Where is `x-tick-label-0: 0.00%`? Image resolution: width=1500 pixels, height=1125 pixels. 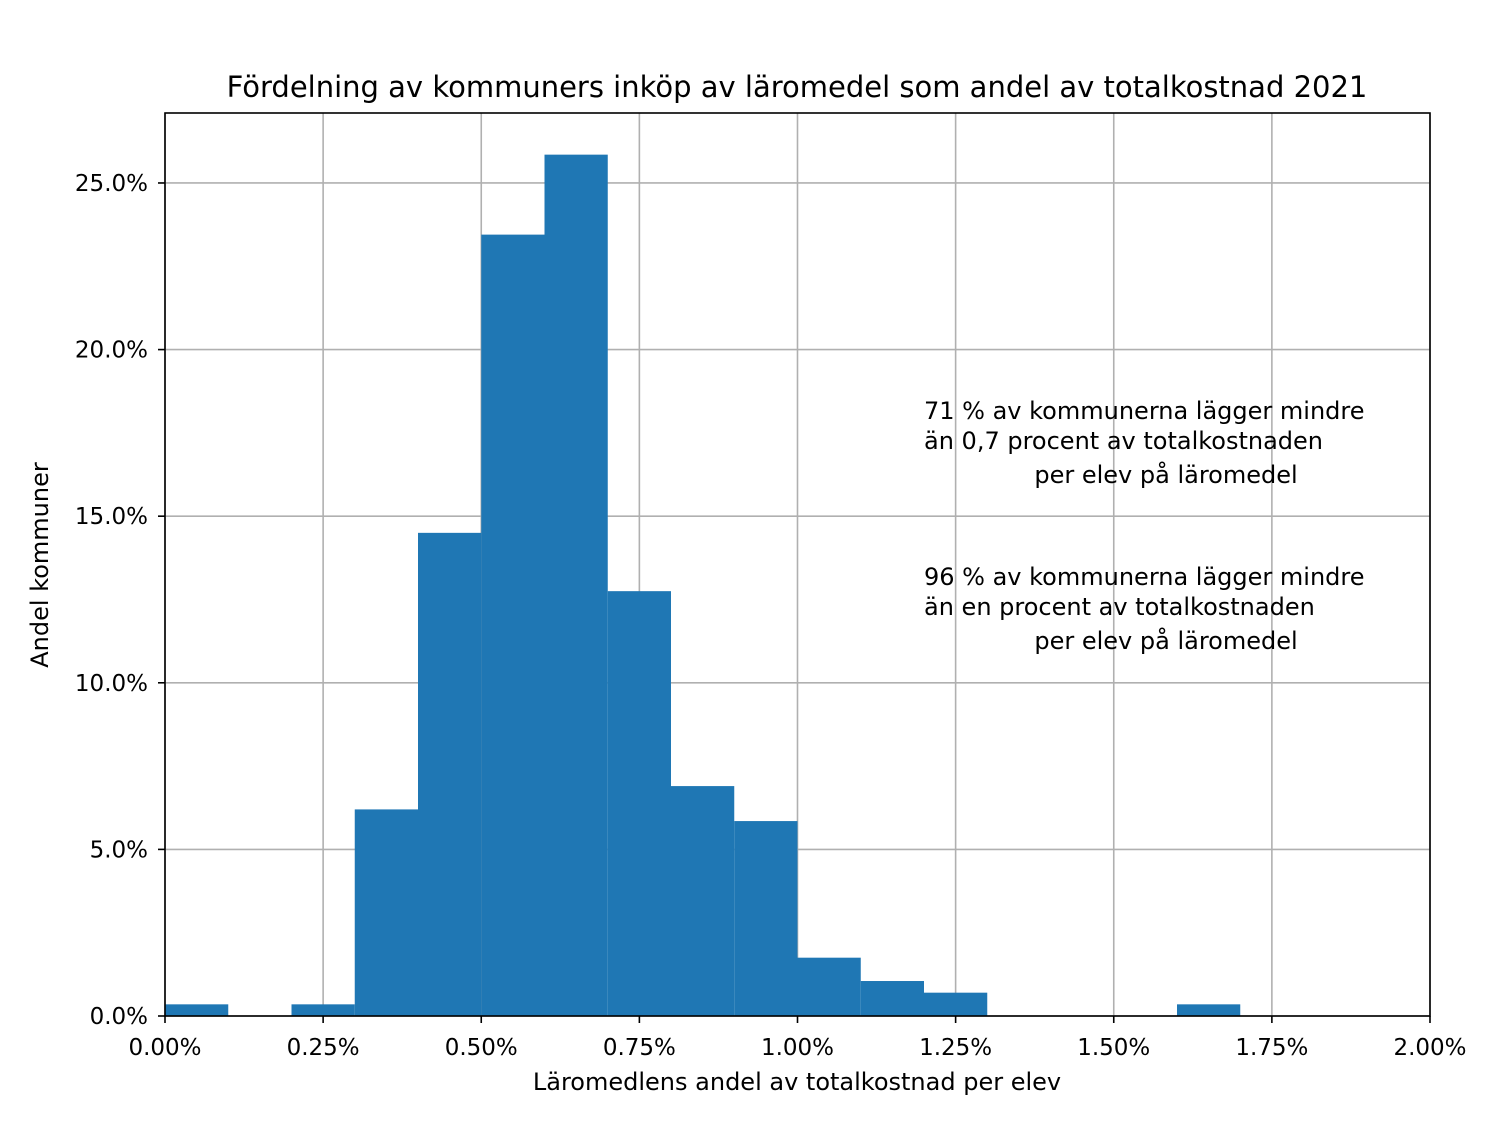
x-tick-label-0: 0.00% is located at coordinates (164, 1048).